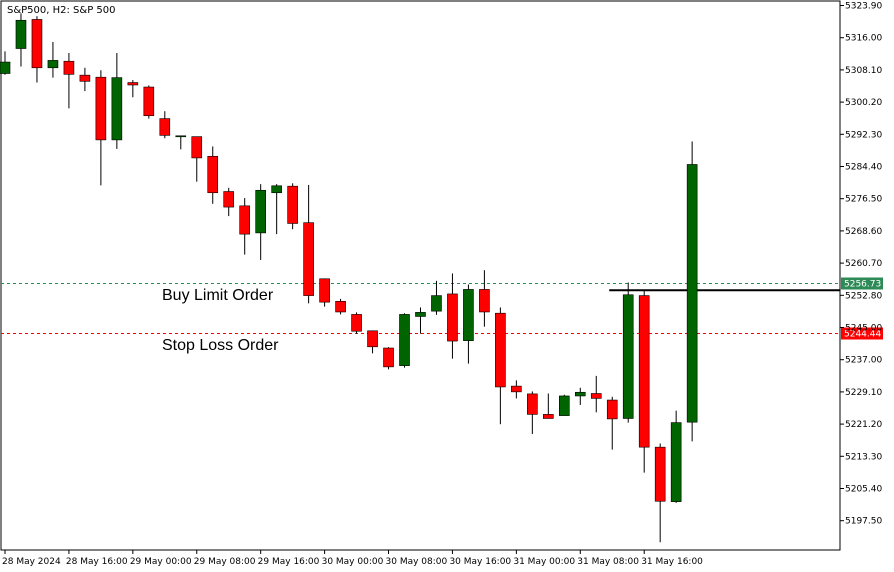 The image size is (894, 572). I want to click on y-tick-label-2: 5308.10, so click(863, 71).